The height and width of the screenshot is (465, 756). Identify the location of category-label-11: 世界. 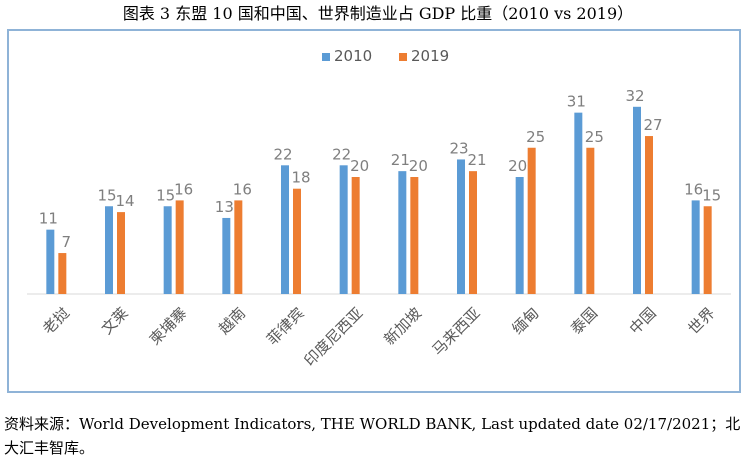
(701, 321).